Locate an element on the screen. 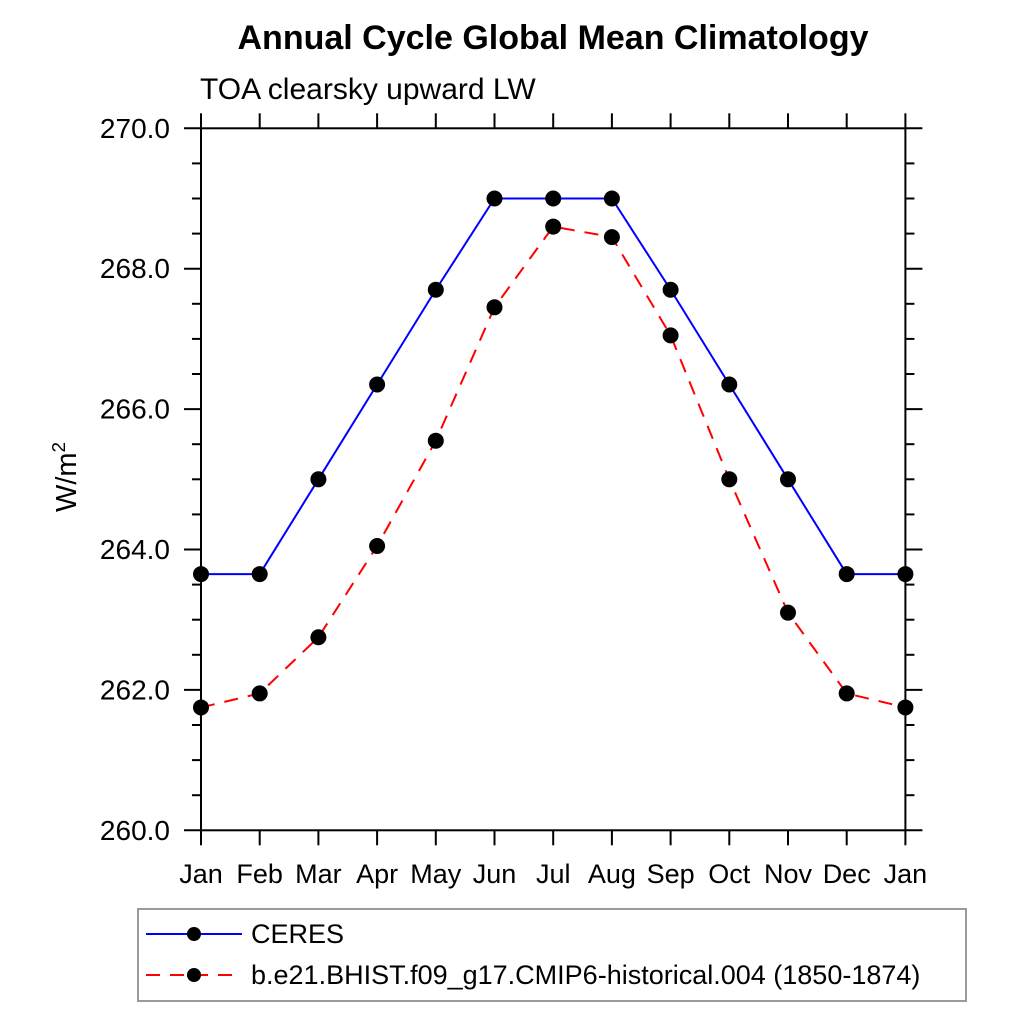 The image size is (1024, 1024). x-tick-label: Jul is located at coordinates (553, 874).